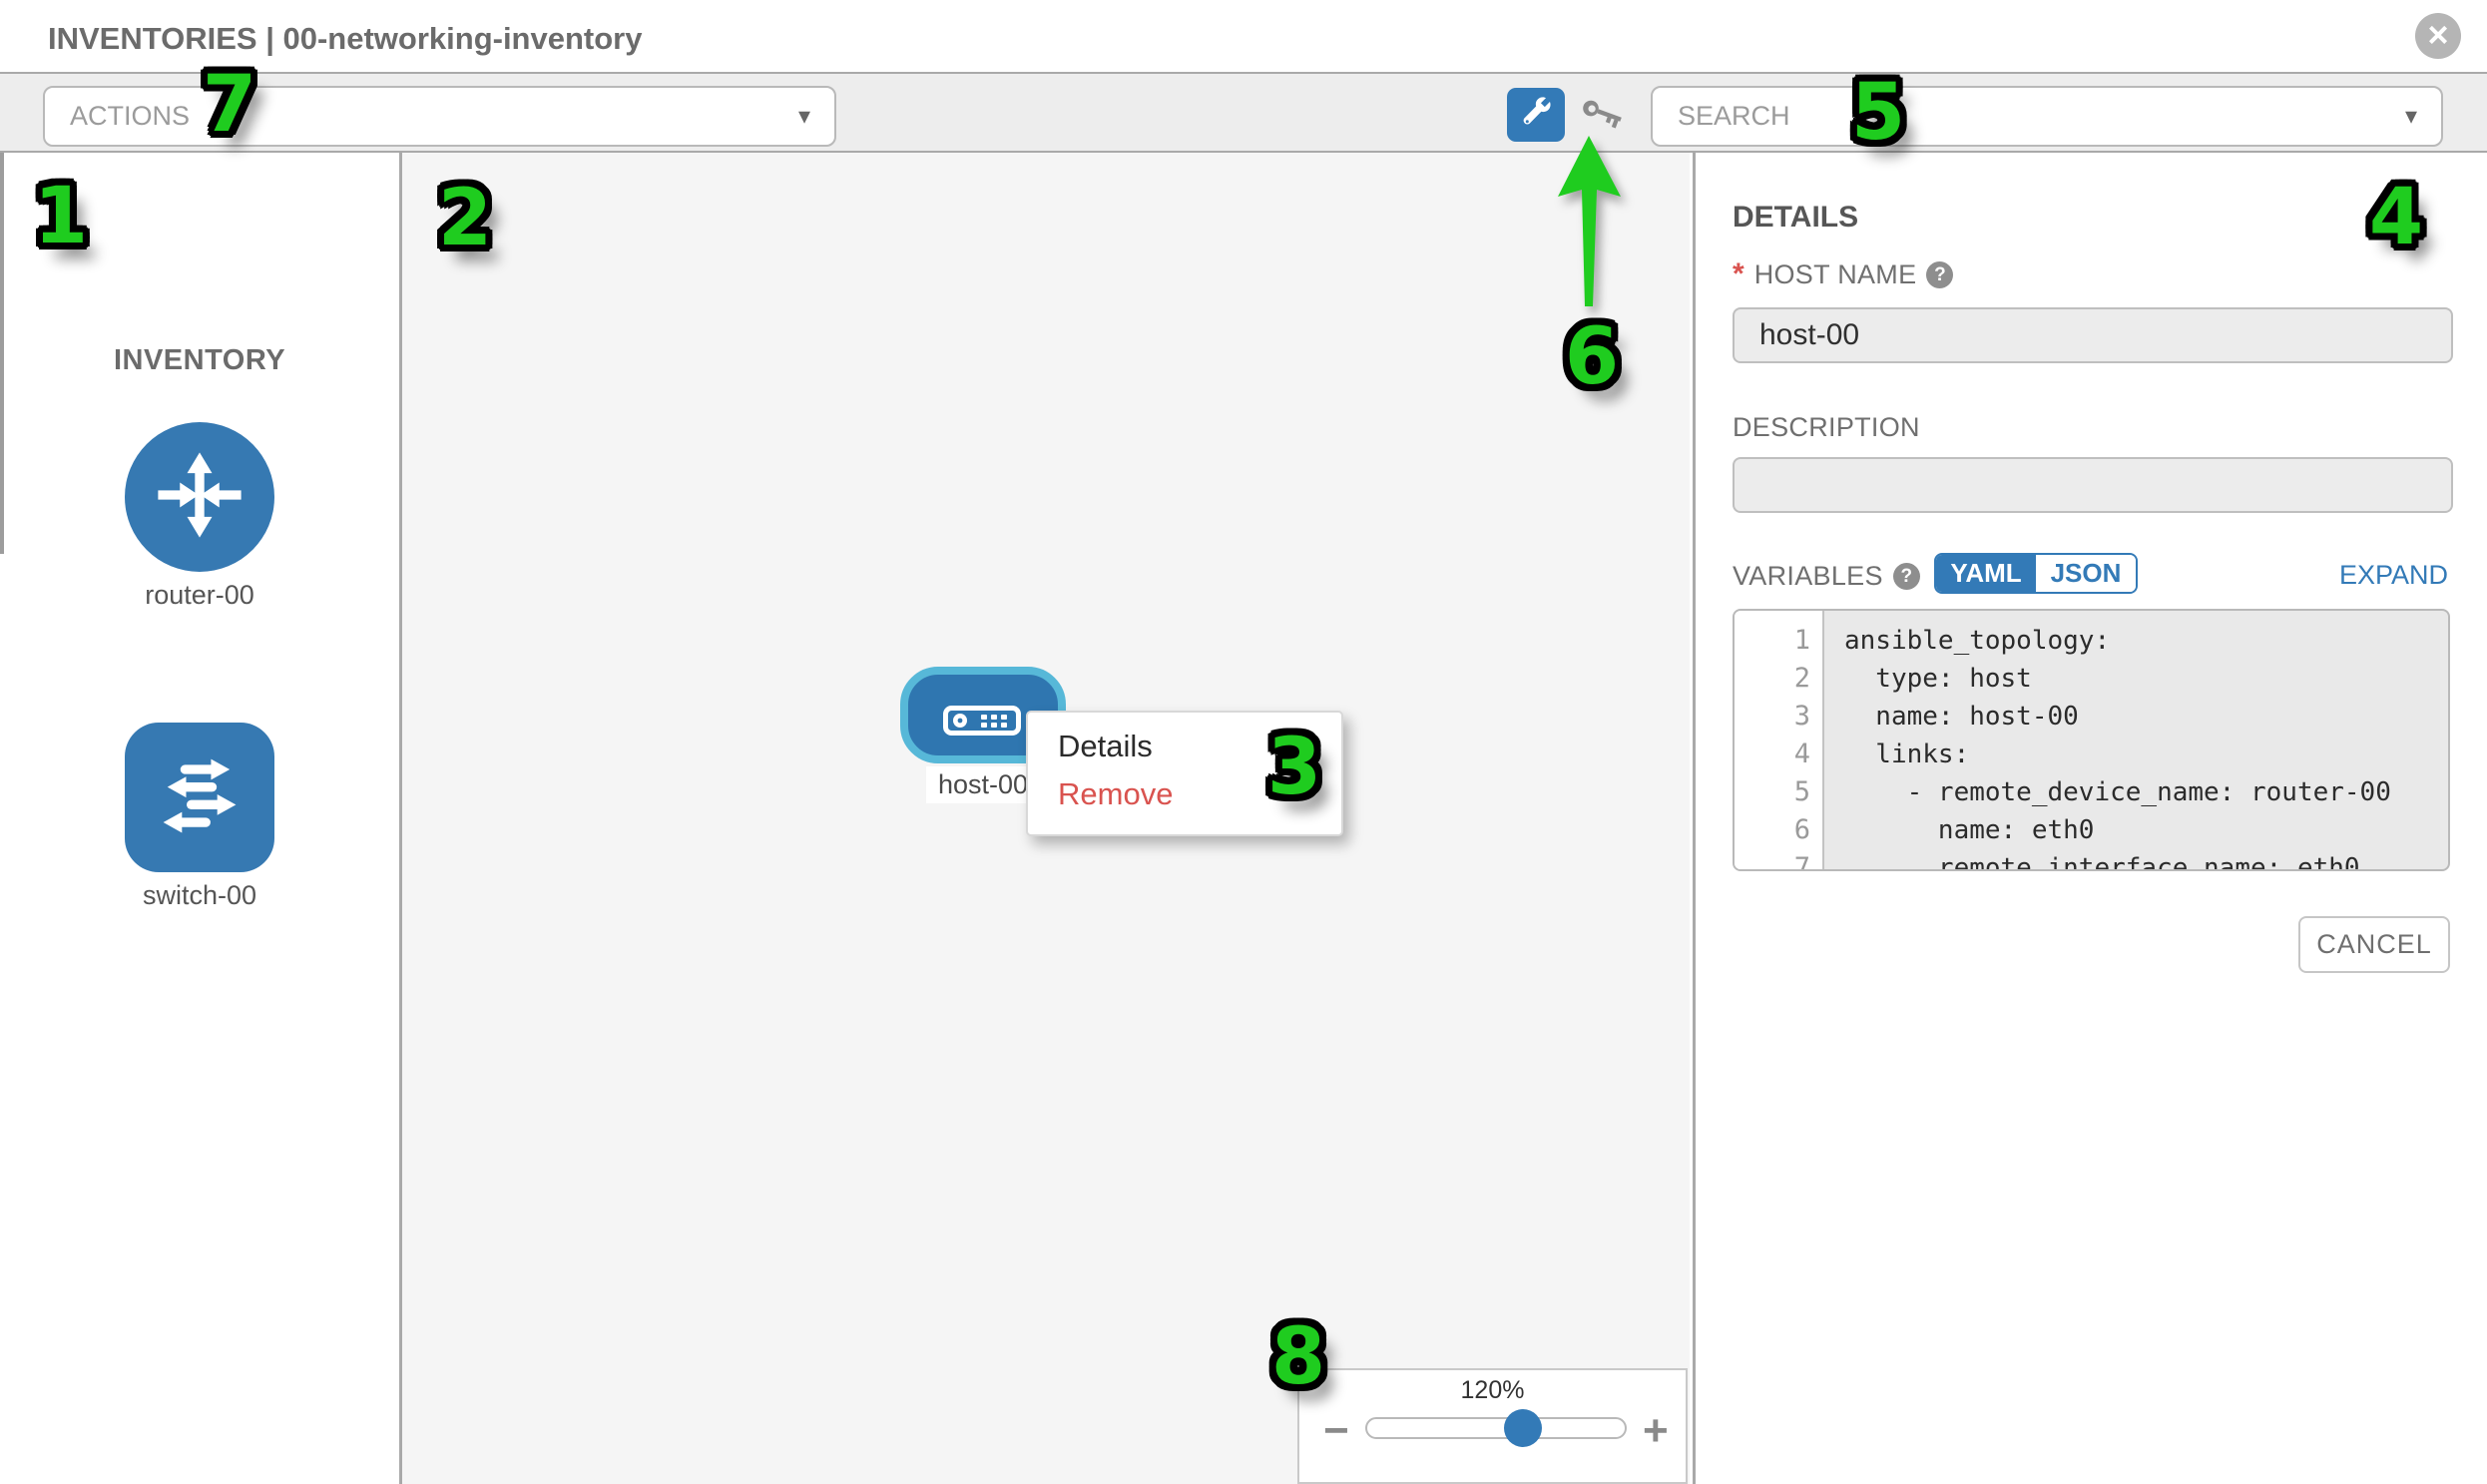  Describe the element at coordinates (1801, 678) in the screenshot. I see `line-number: 2` at that location.